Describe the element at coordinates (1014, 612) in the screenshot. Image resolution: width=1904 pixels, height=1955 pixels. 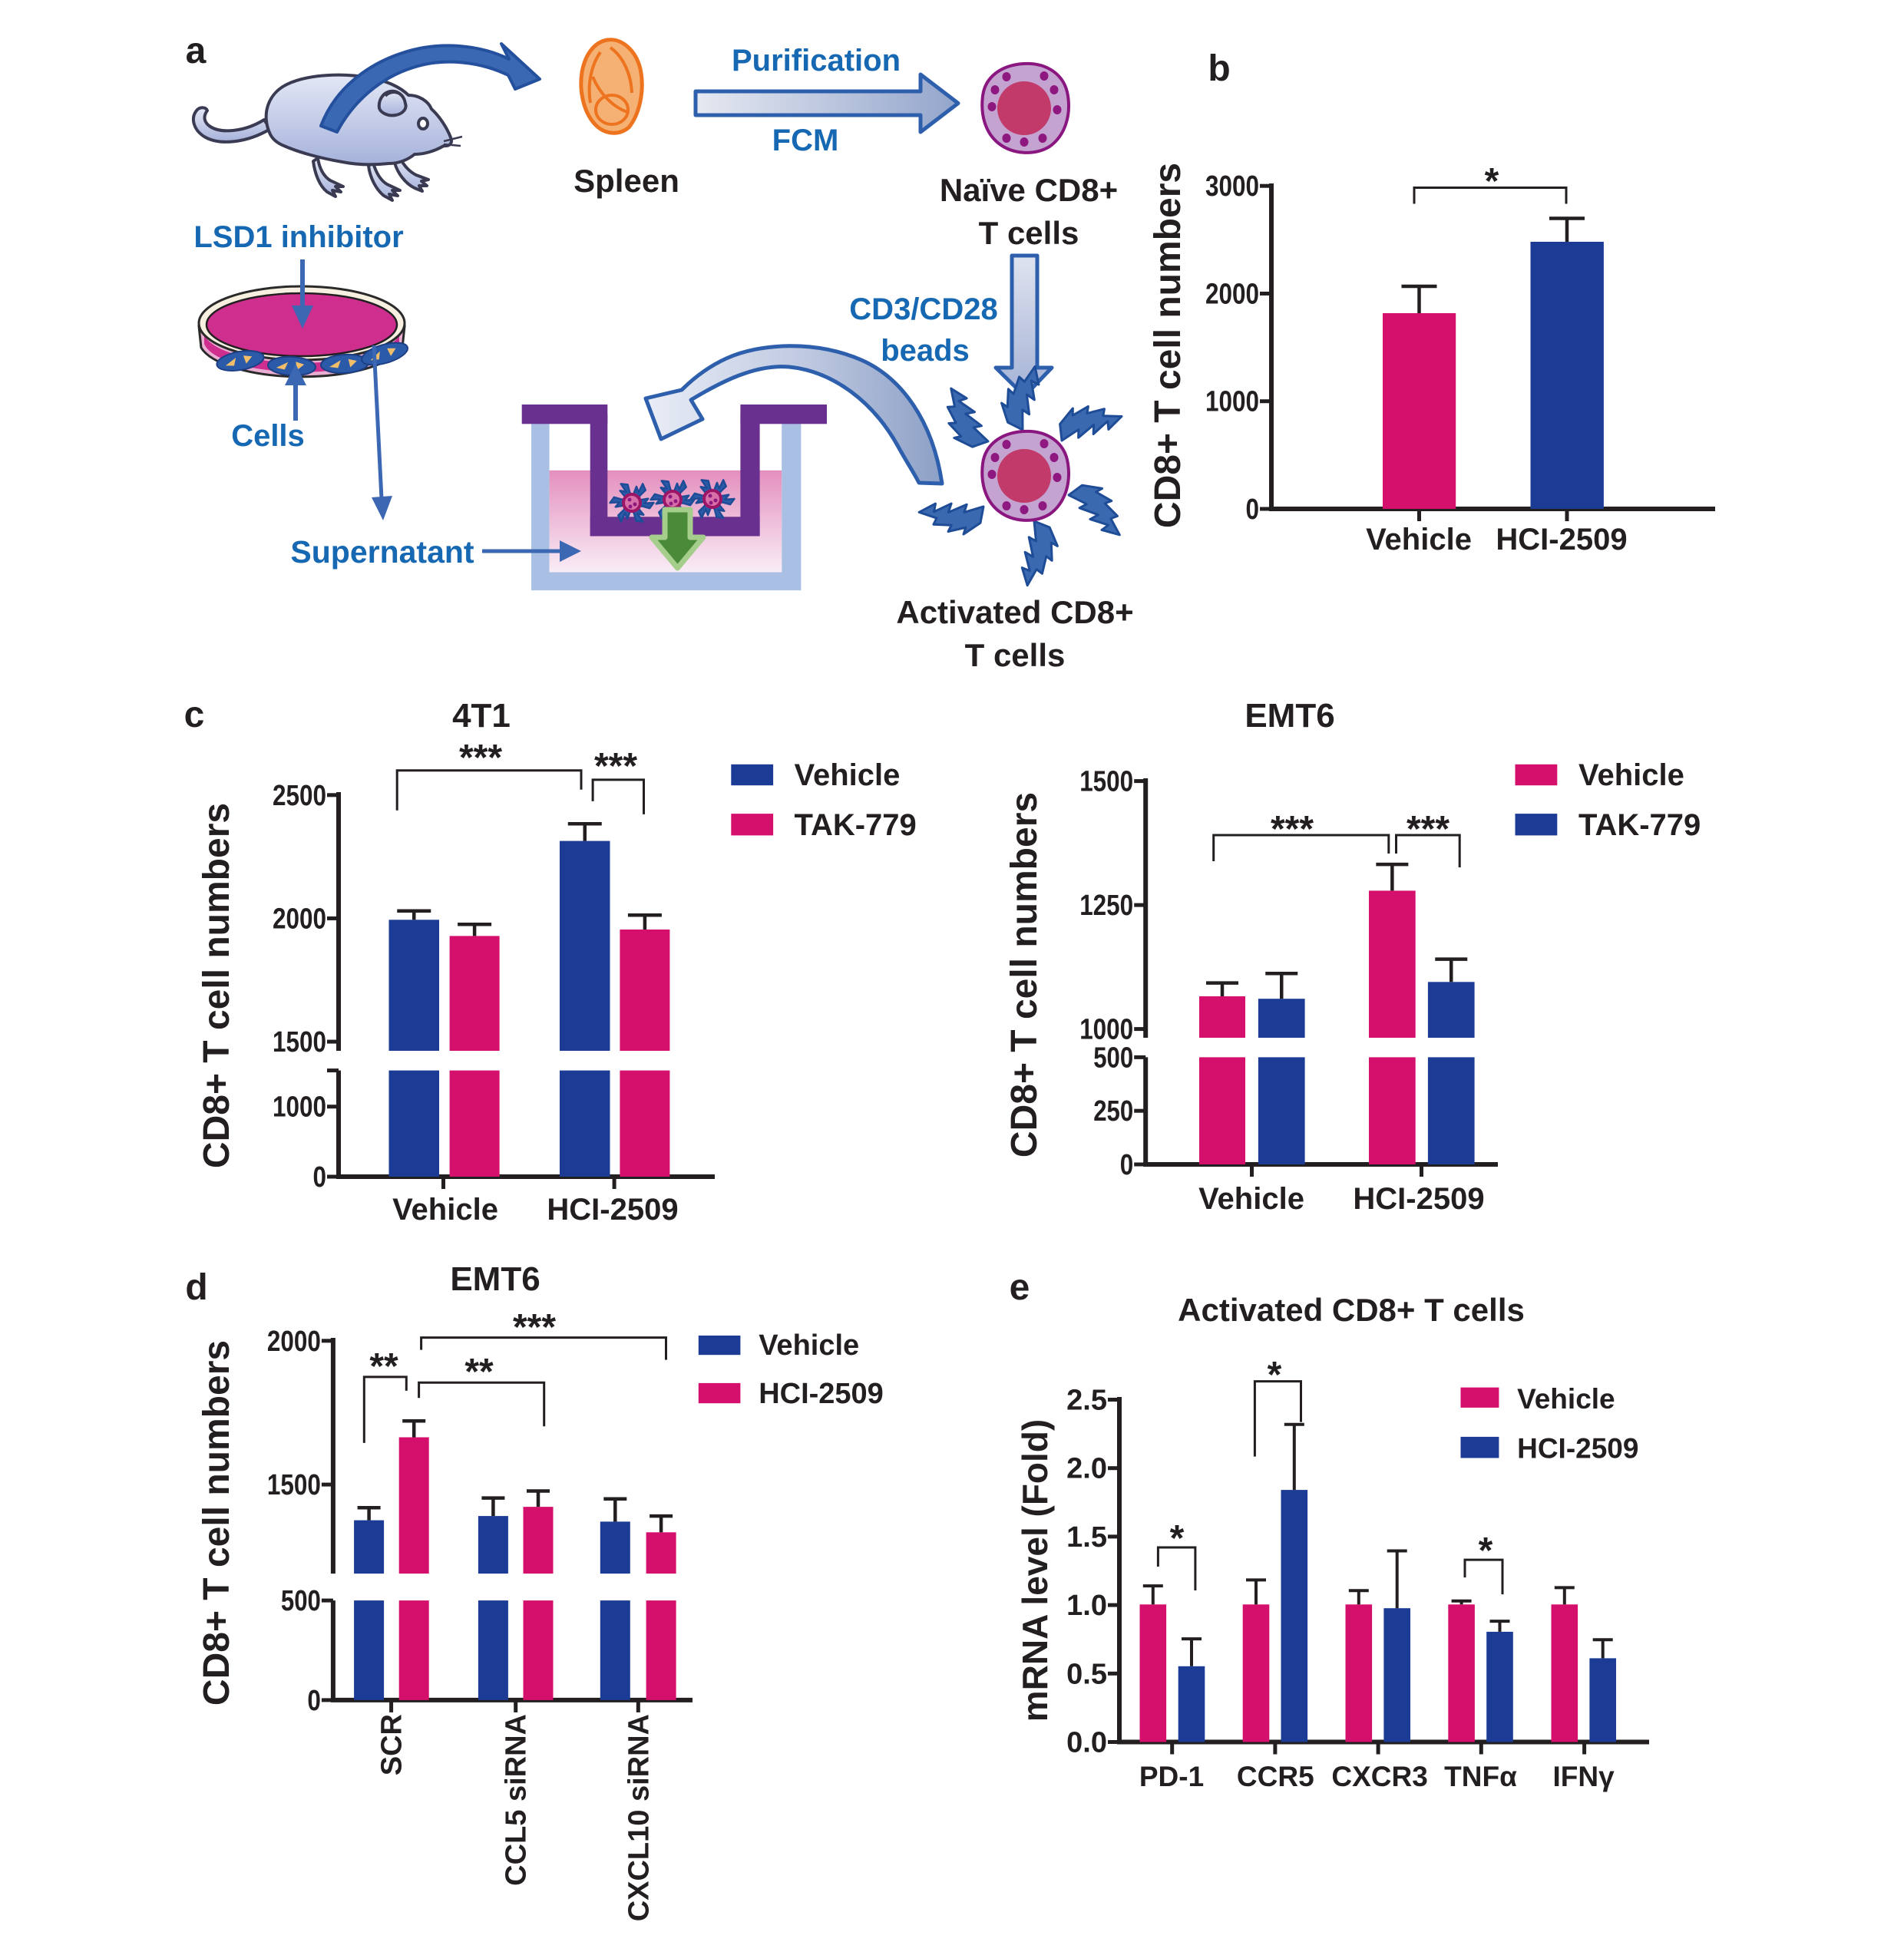
I see `svg-text: Activated CD8+` at that location.